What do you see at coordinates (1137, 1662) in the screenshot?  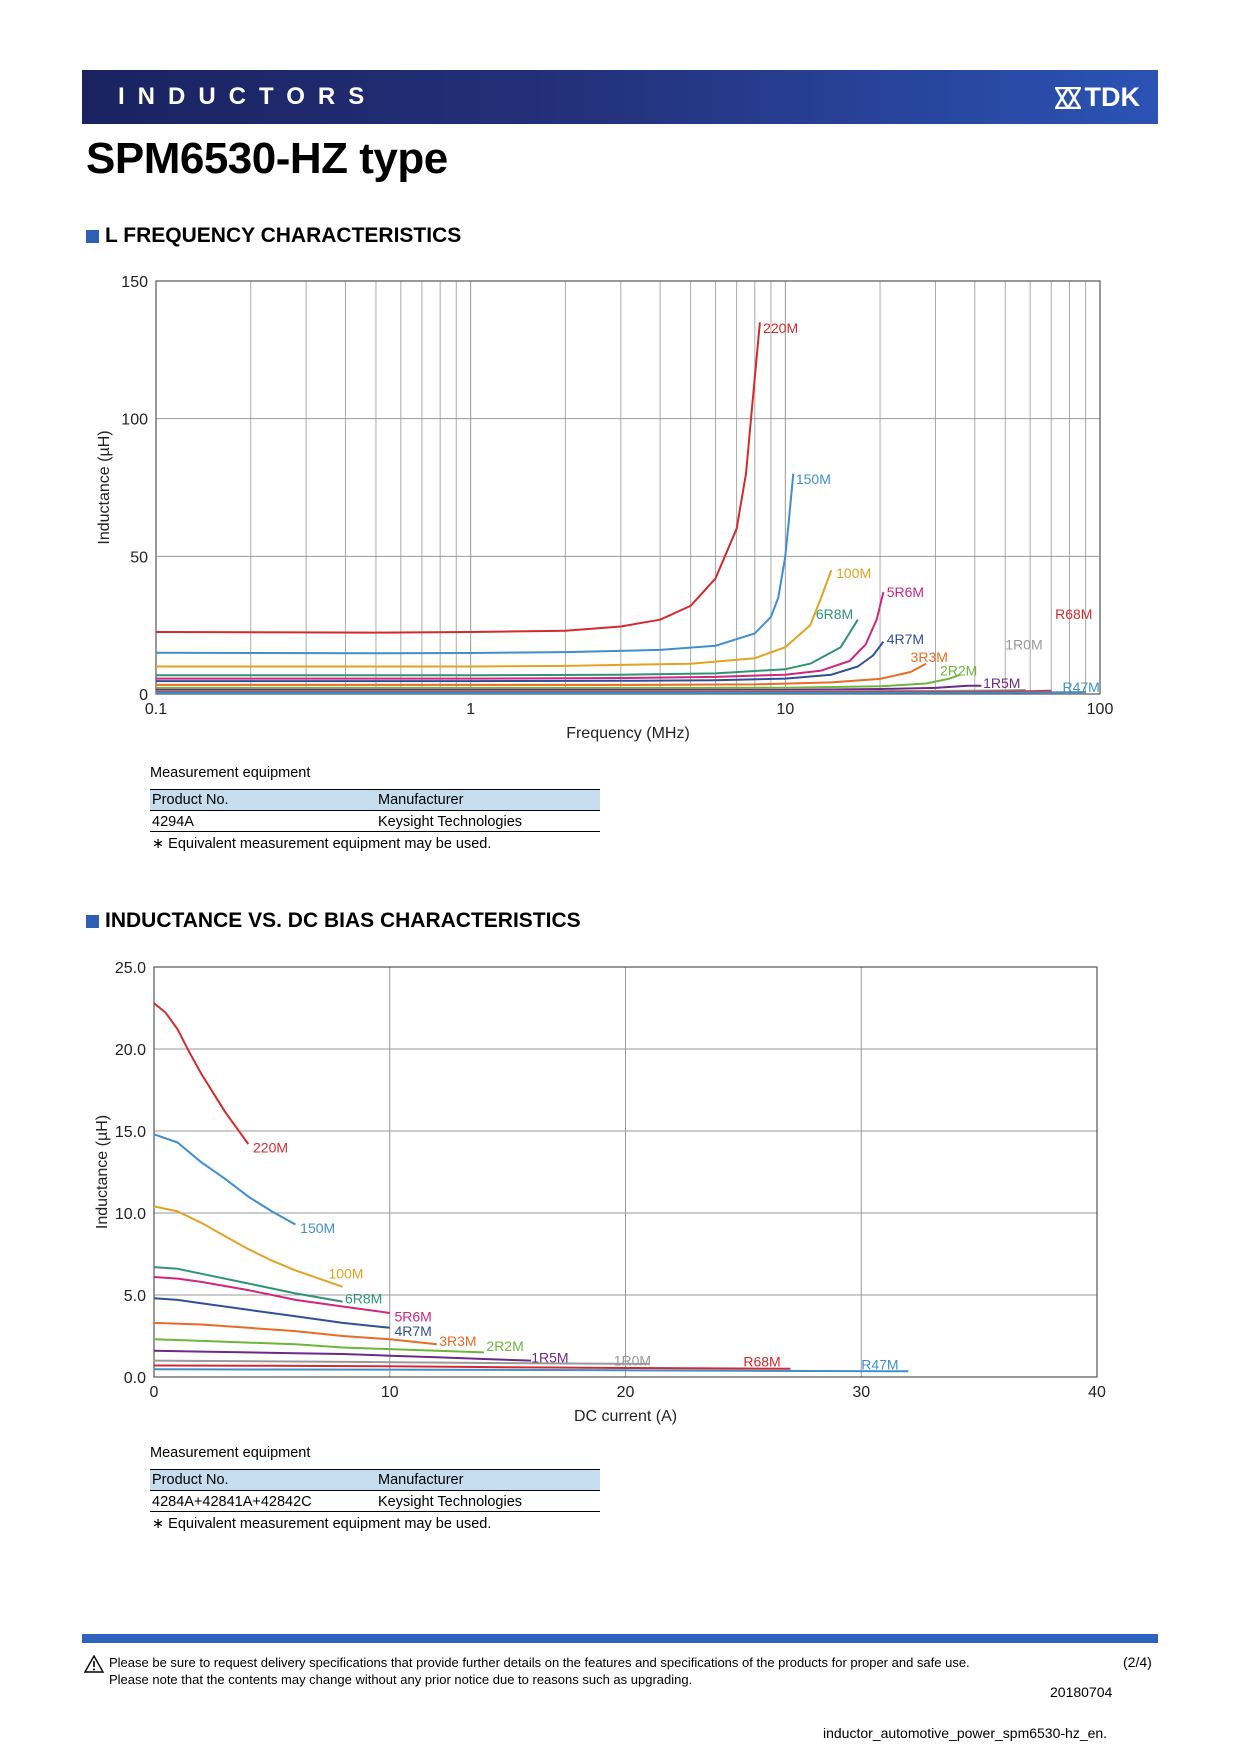 I see `page-number: (2/4)` at bounding box center [1137, 1662].